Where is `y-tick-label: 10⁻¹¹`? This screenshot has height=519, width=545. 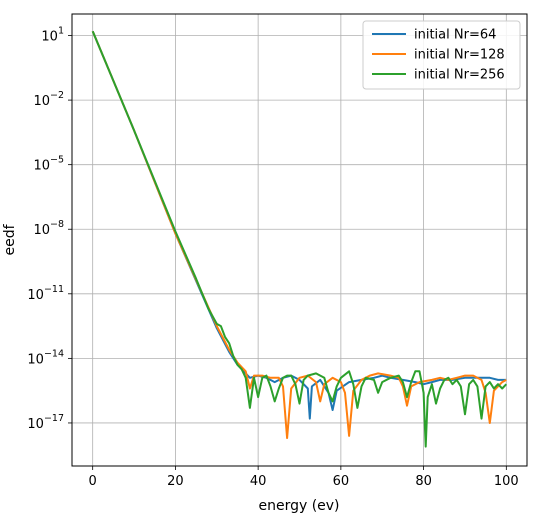 y-tick-label: 10⁻¹¹ is located at coordinates (45, 293).